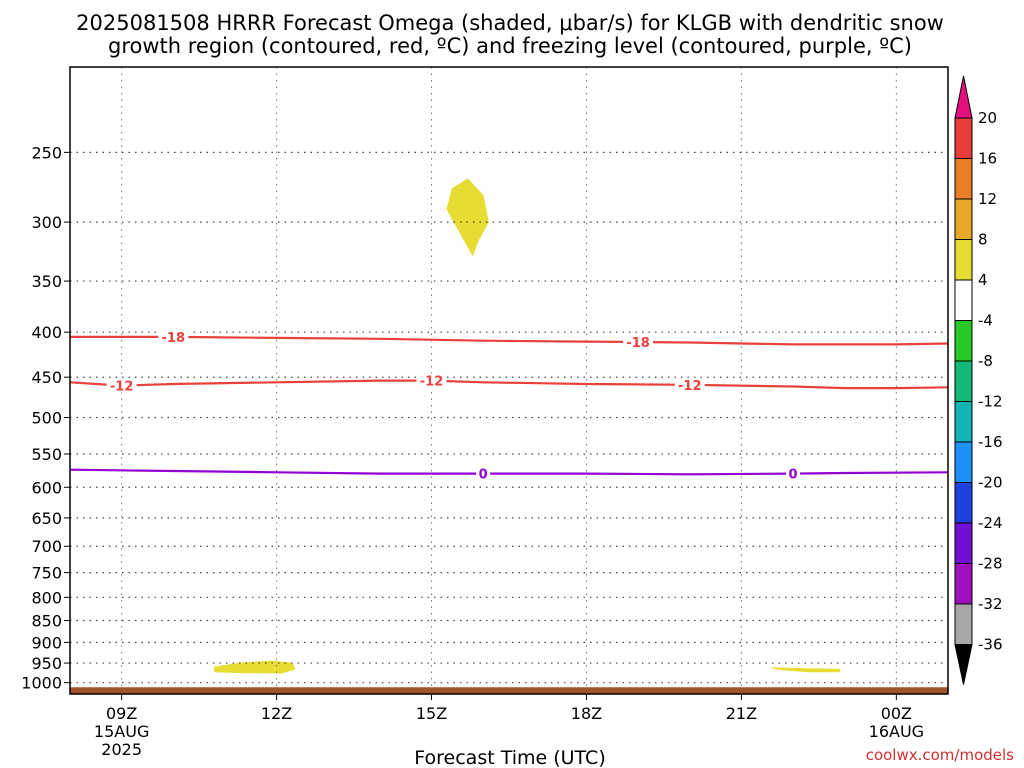 This screenshot has height=768, width=1024. I want to click on colorbar-tick-label: -12, so click(990, 402).